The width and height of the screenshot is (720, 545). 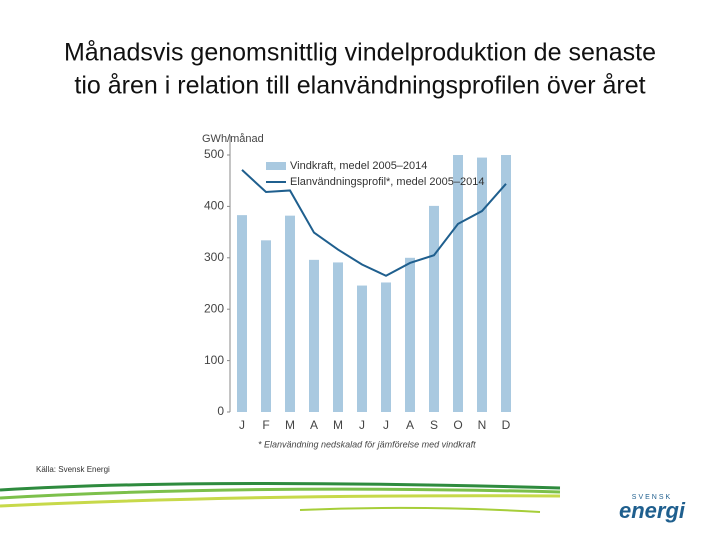 What do you see at coordinates (265, 425) in the screenshot?
I see `x-tick-label: F` at bounding box center [265, 425].